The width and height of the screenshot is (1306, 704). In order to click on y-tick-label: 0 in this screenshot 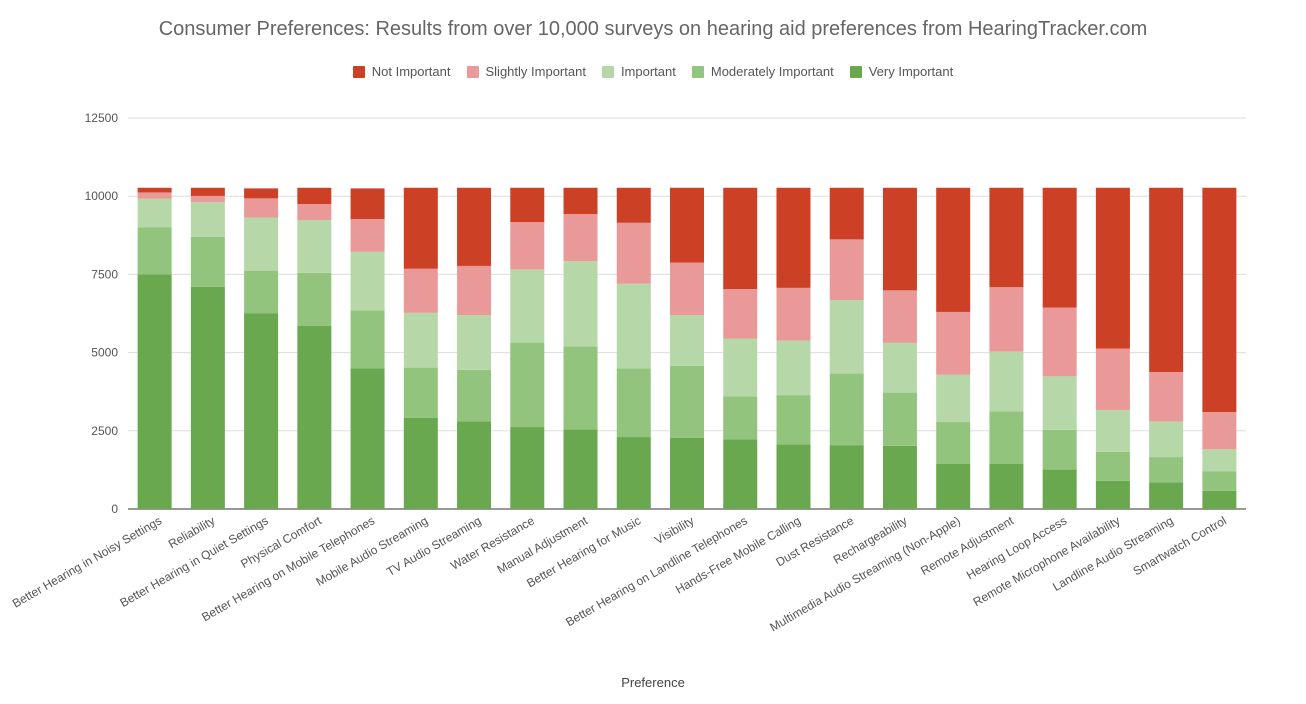, I will do `click(114, 509)`.